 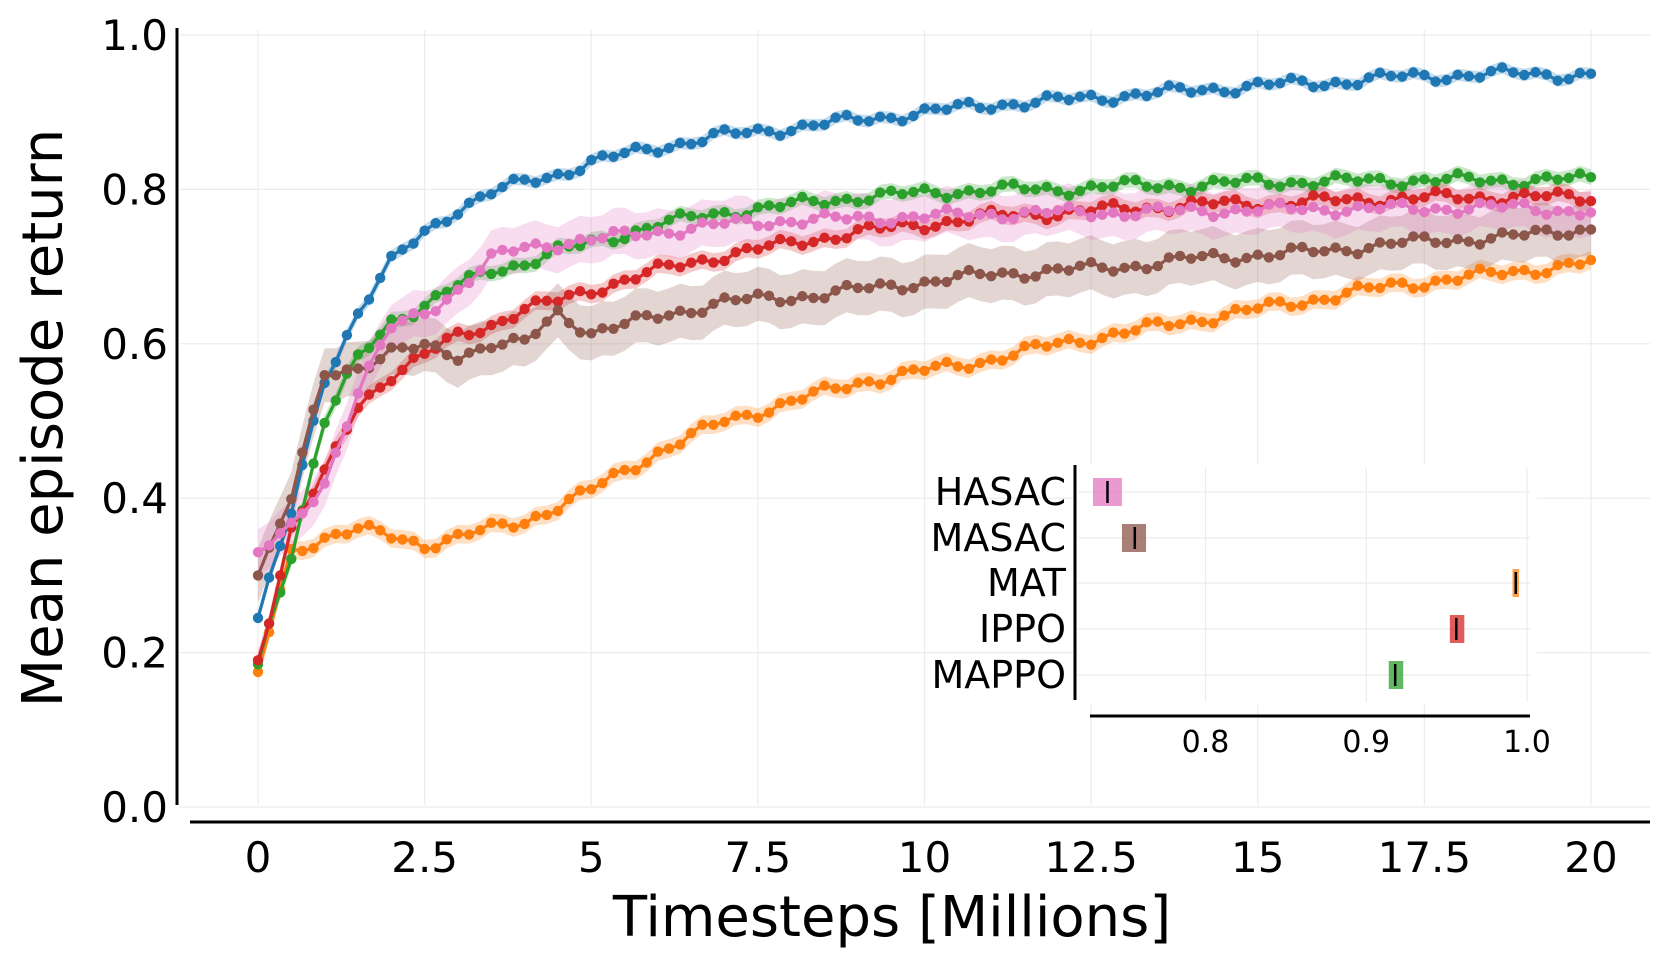 I want to click on x-tick-label: 5, so click(x=591, y=857).